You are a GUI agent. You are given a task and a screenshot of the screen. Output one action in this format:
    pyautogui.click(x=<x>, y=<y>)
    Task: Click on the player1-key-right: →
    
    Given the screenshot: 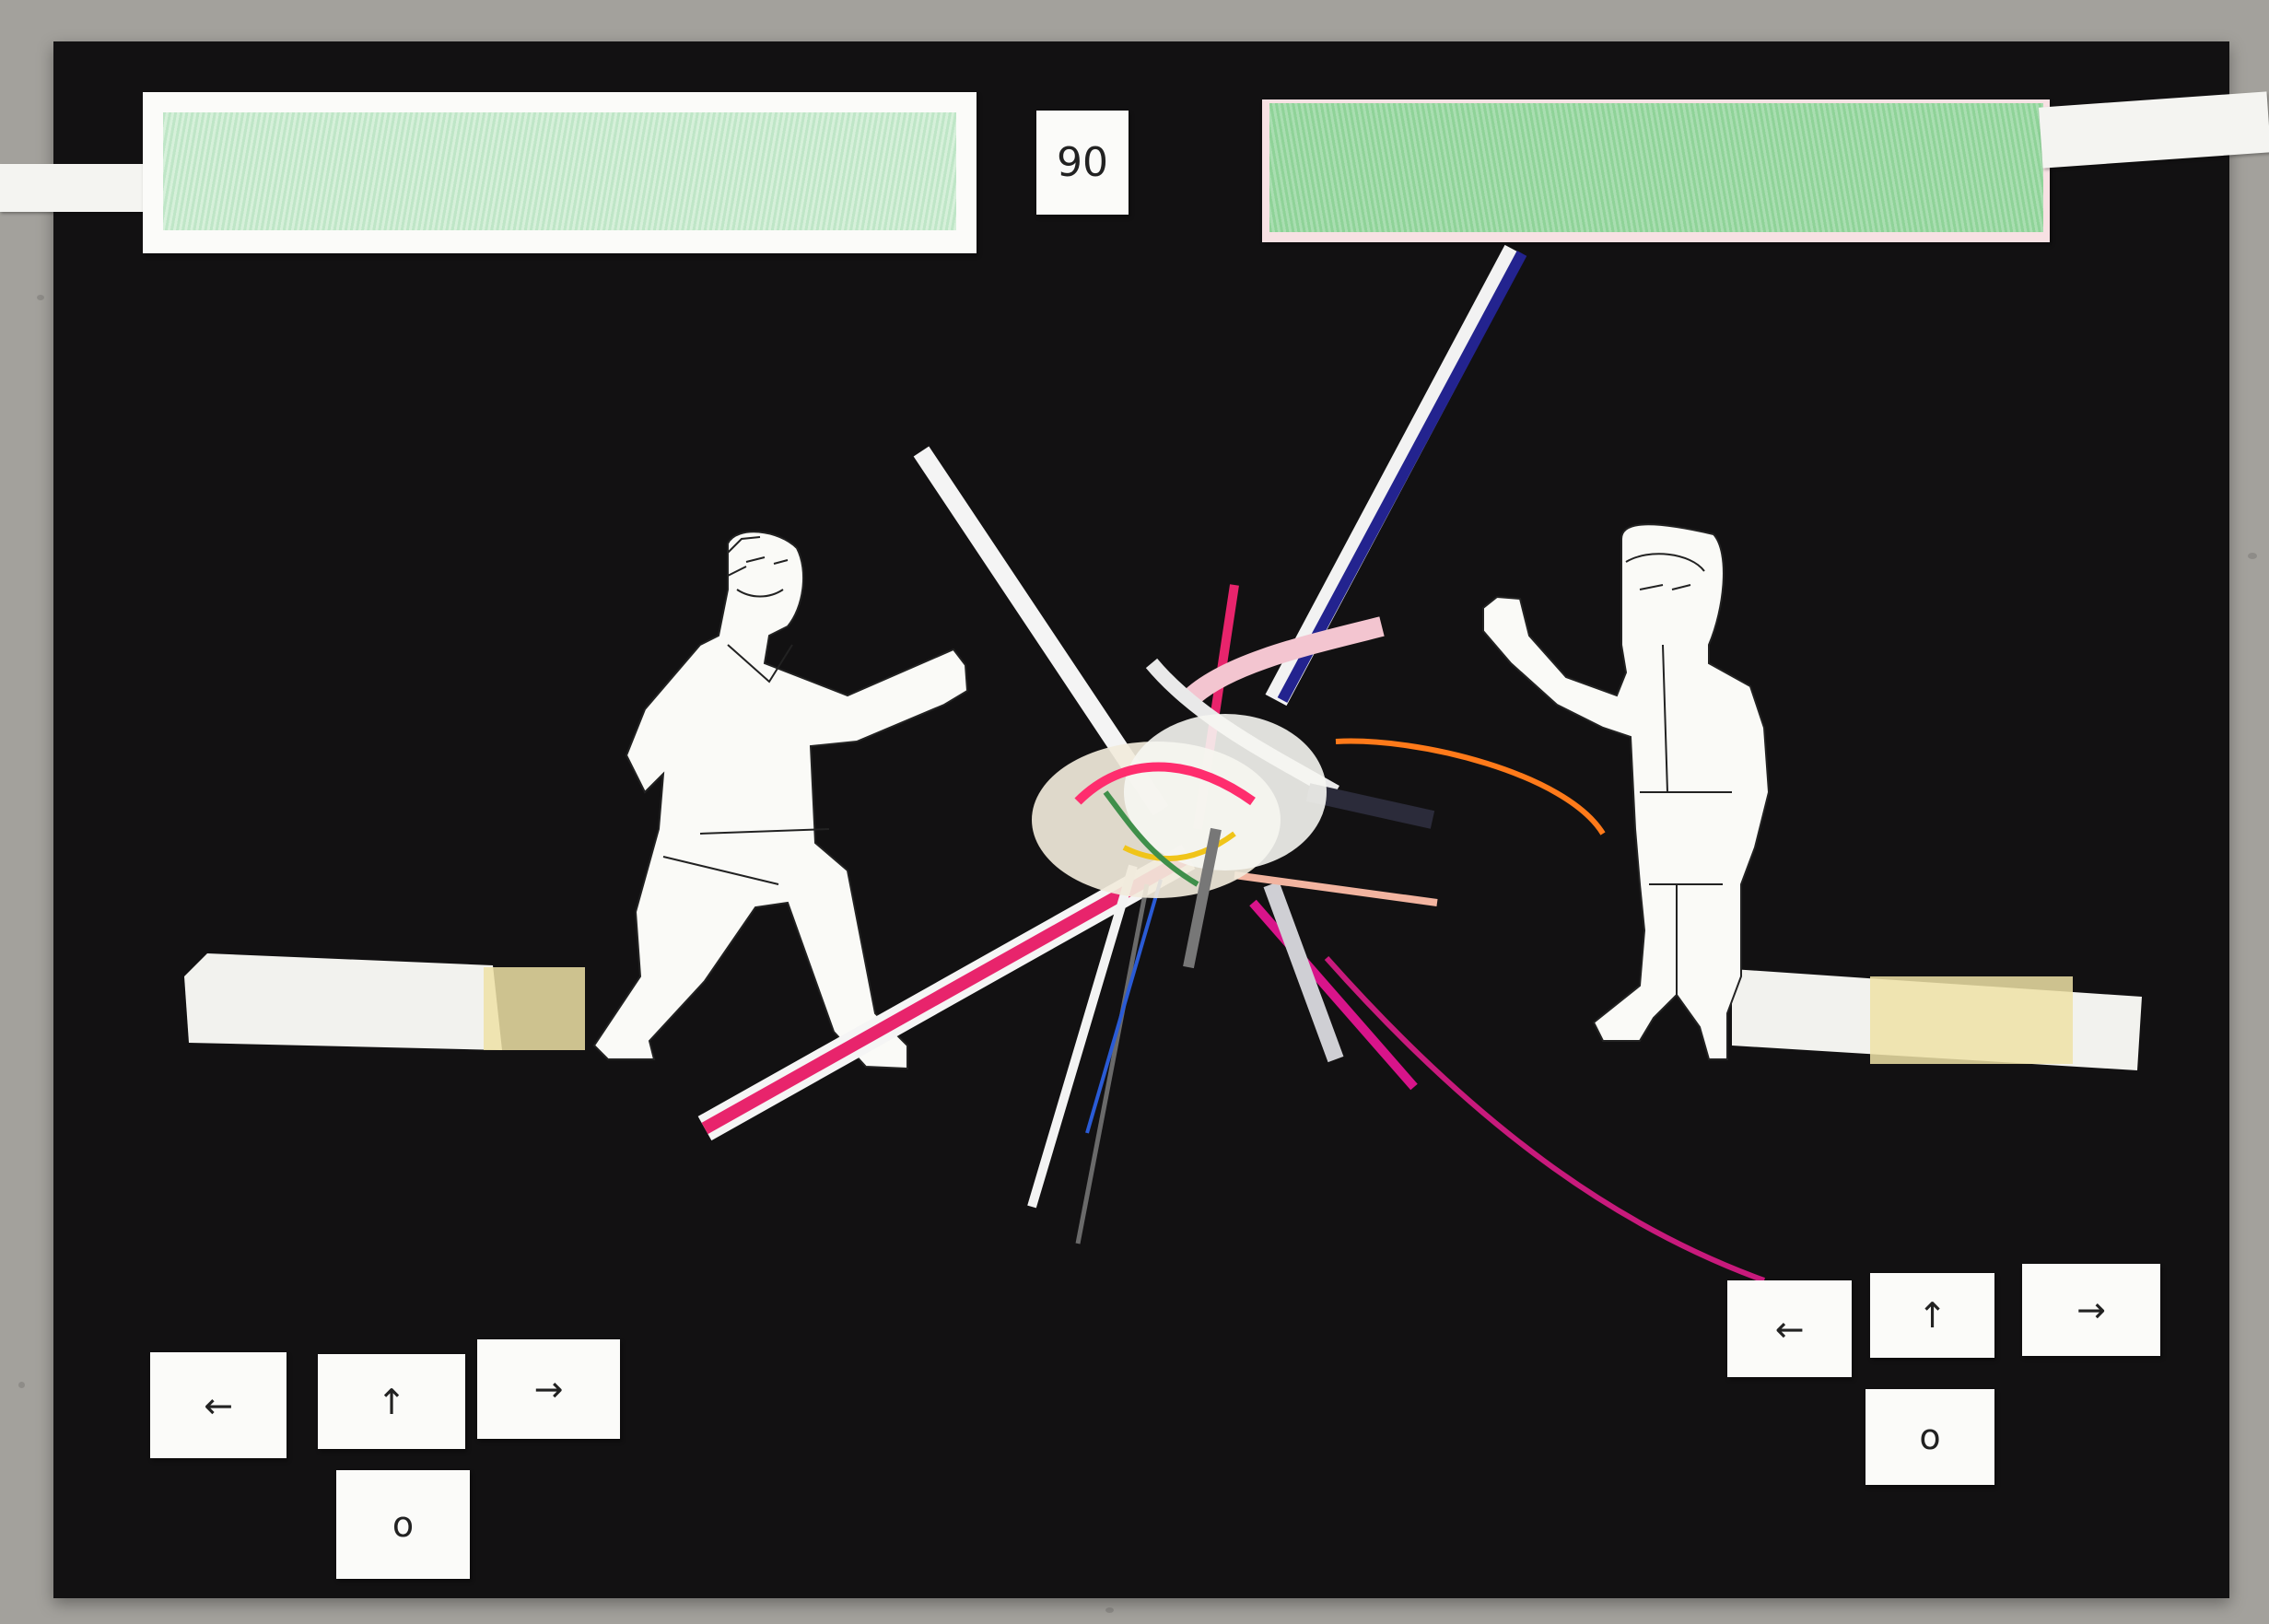 What is the action you would take?
    pyautogui.click(x=548, y=1389)
    